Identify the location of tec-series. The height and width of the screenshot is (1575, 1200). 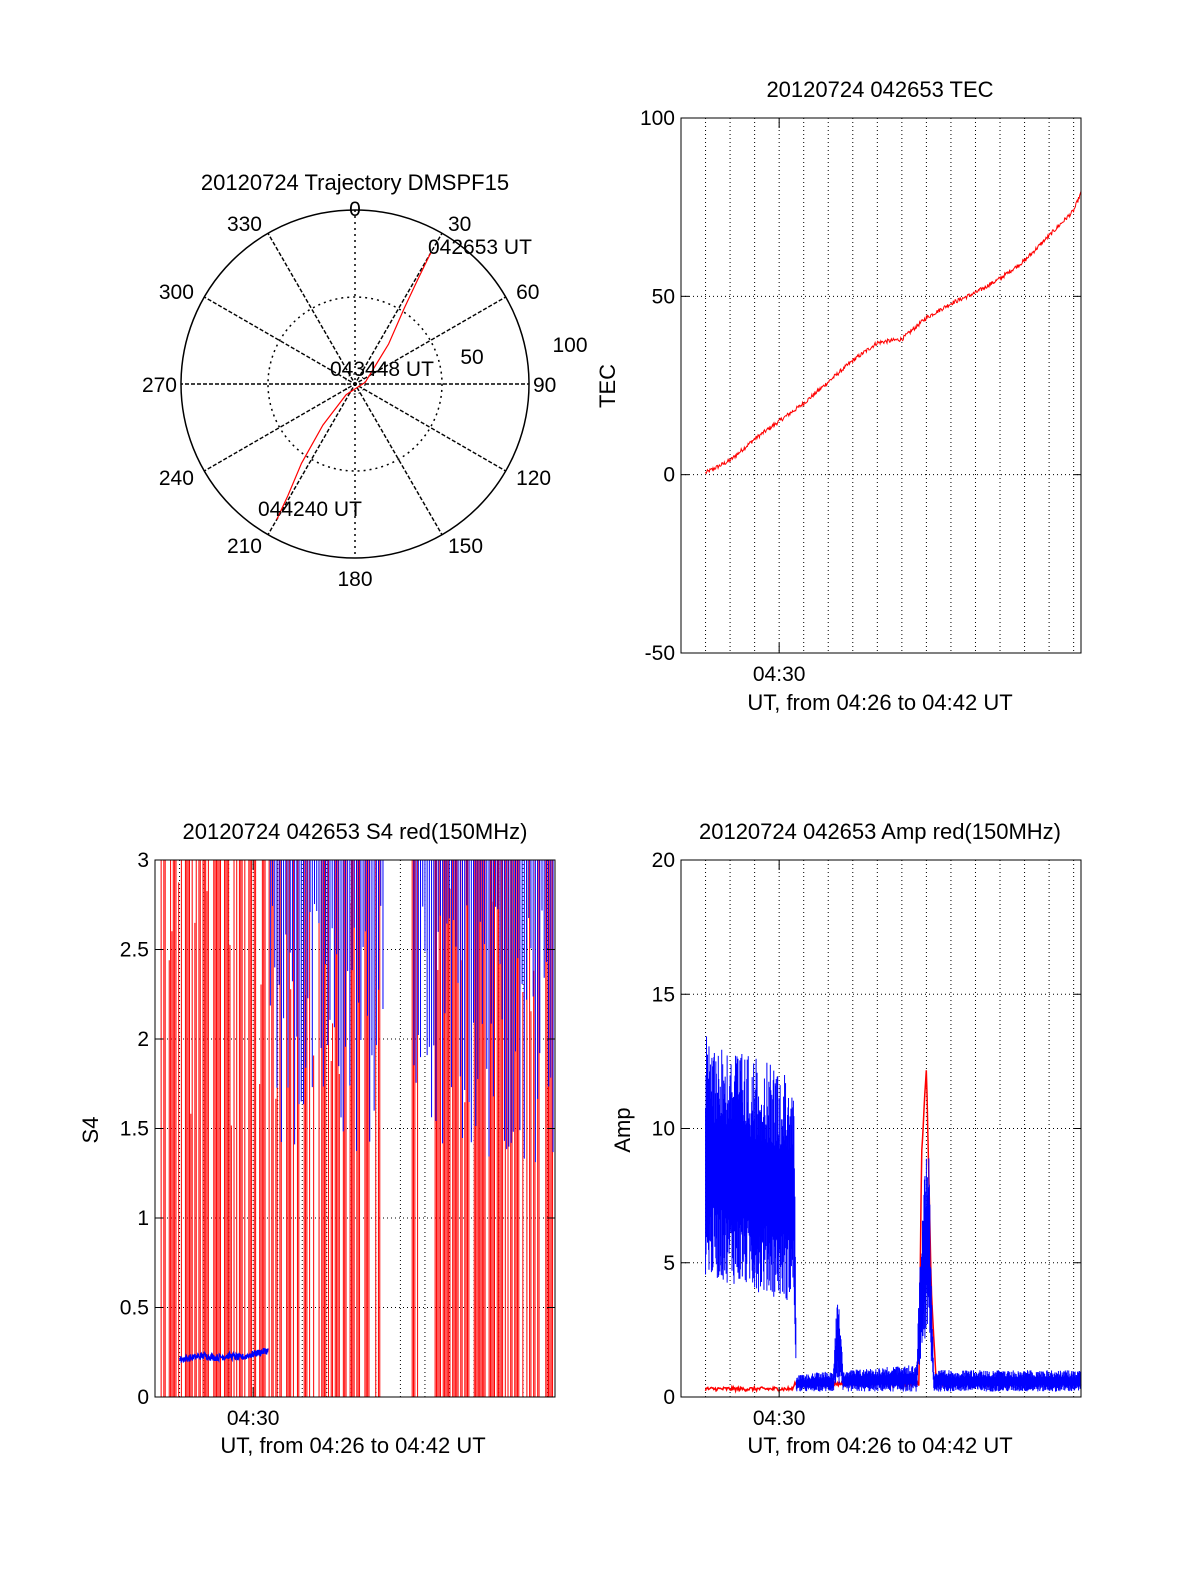
(893, 333).